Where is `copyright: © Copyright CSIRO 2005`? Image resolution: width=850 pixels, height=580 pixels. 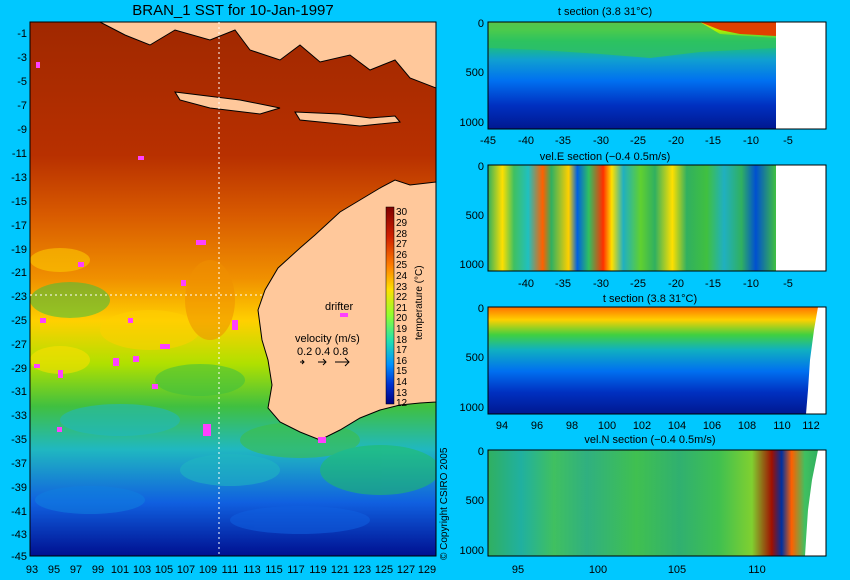
copyright: © Copyright CSIRO 2005 is located at coordinates (444, 503).